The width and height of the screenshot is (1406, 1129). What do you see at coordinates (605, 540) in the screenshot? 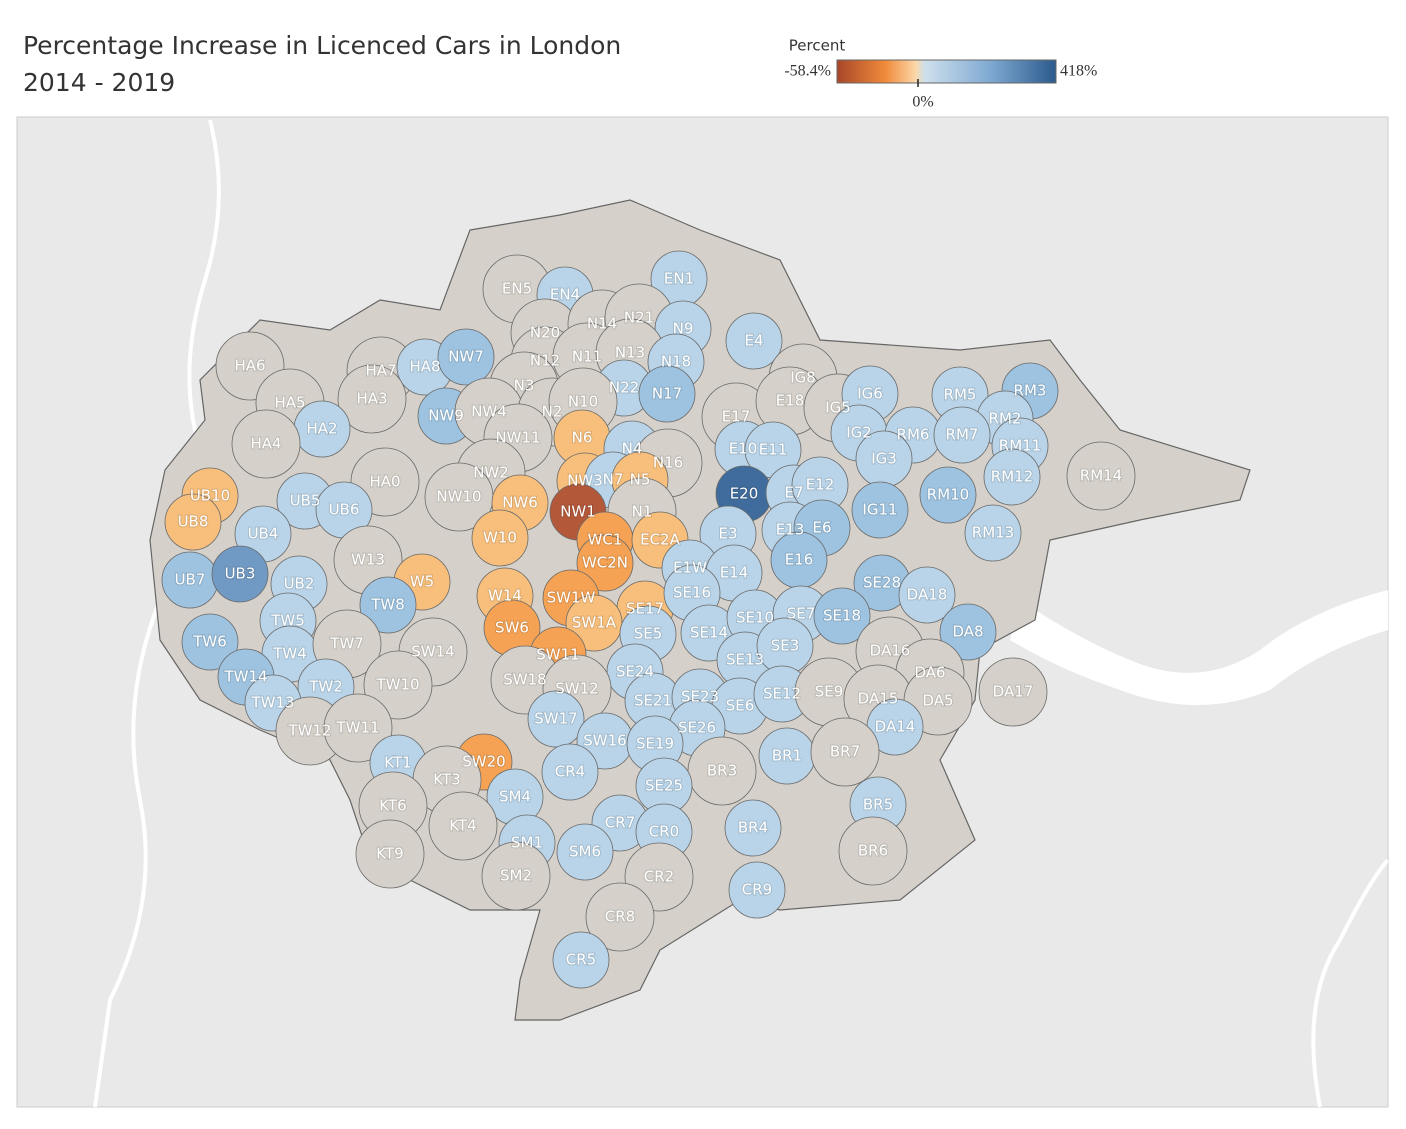
I see `district-label: WC1` at bounding box center [605, 540].